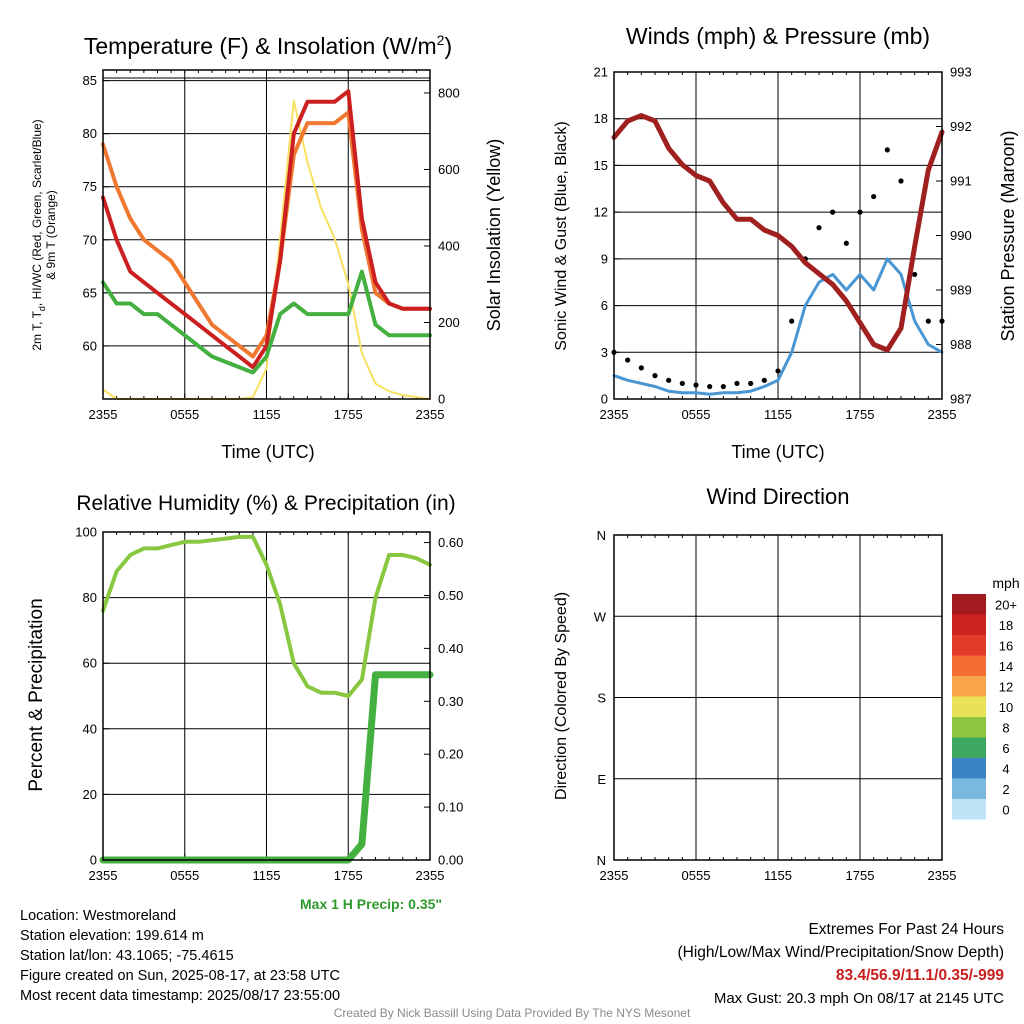 Image resolution: width=1024 pixels, height=1024 pixels. What do you see at coordinates (1006, 604) in the screenshot?
I see `speed-legend-label: 20+` at bounding box center [1006, 604].